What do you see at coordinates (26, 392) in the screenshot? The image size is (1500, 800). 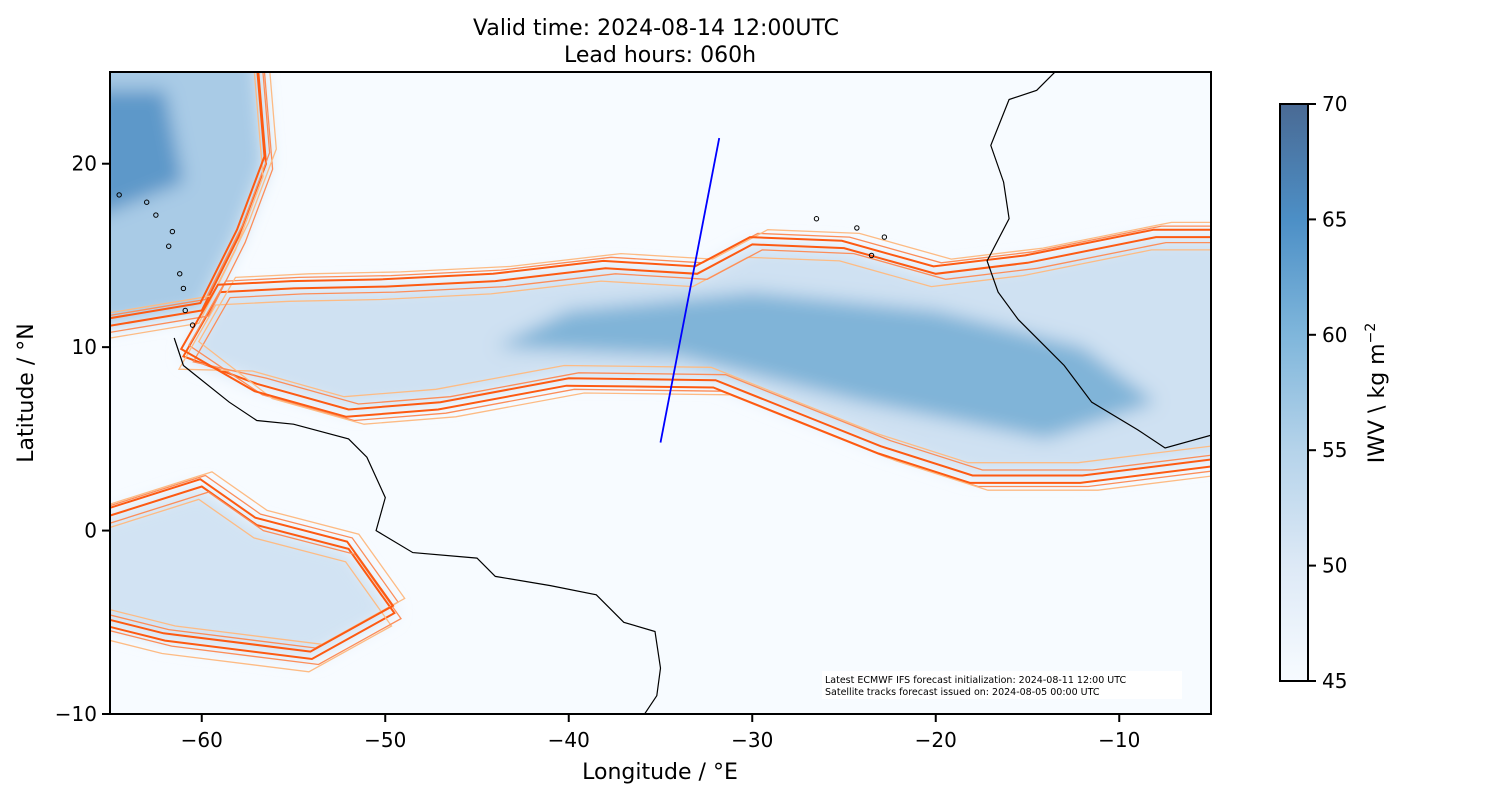 I see `y-axis-label: Latitude / °N` at bounding box center [26, 392].